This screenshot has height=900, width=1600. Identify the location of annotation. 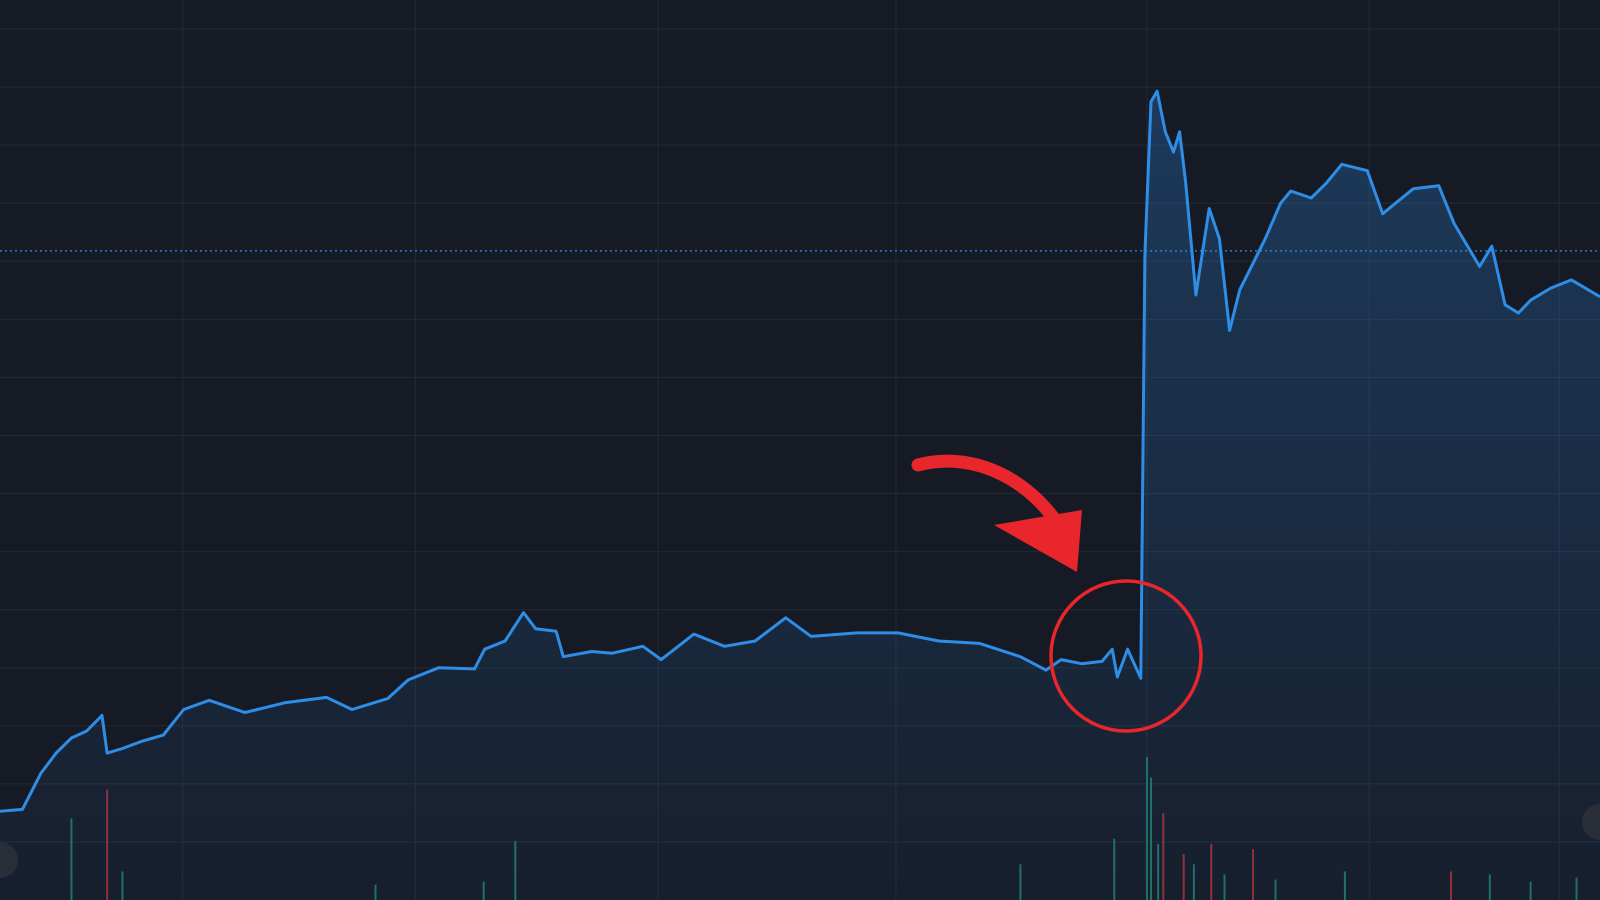
(1057, 593).